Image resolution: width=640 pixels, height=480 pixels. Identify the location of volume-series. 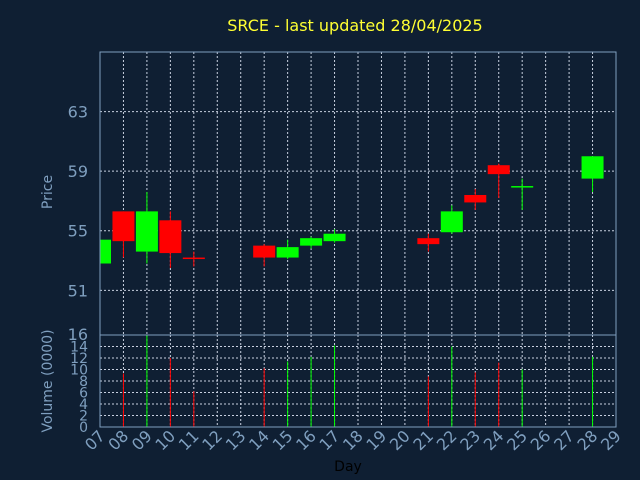
(358, 381).